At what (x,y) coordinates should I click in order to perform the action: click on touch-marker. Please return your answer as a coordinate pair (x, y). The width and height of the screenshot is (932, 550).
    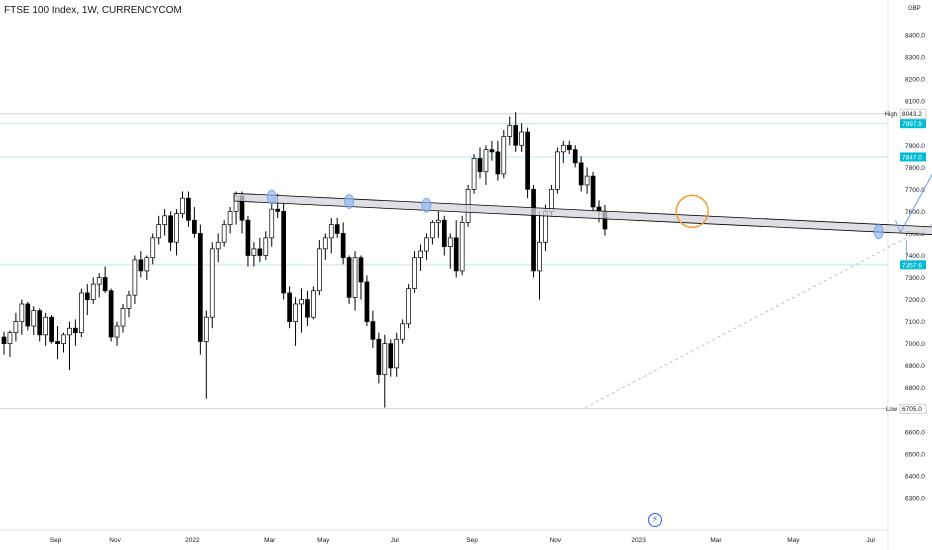
    Looking at the image, I should click on (878, 232).